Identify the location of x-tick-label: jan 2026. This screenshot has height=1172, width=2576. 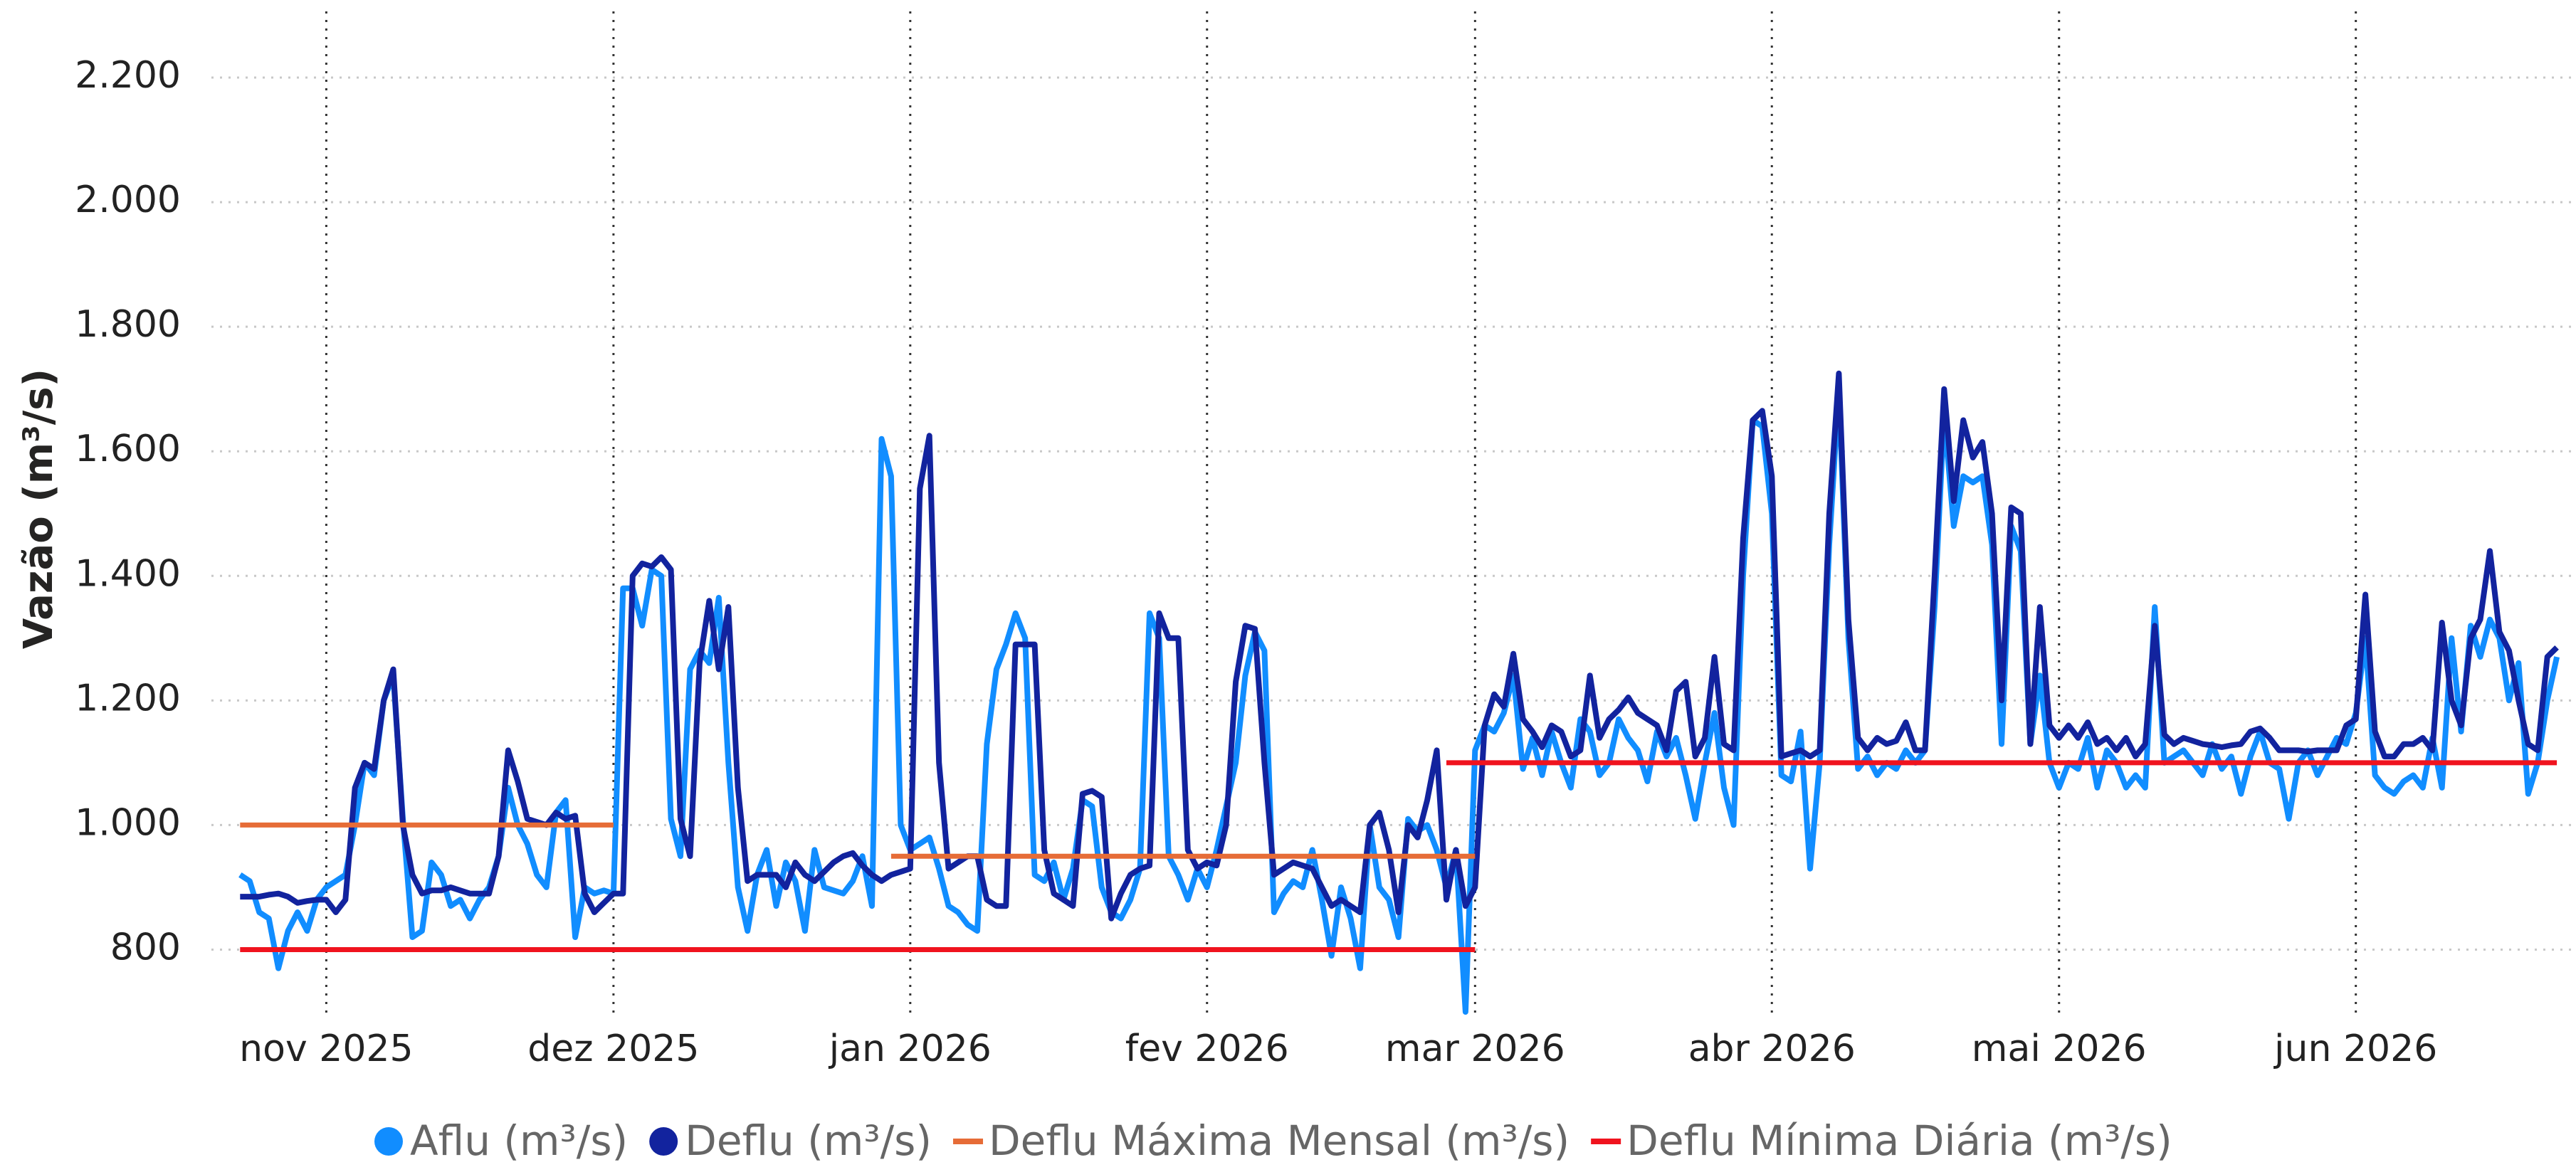
(911, 1049).